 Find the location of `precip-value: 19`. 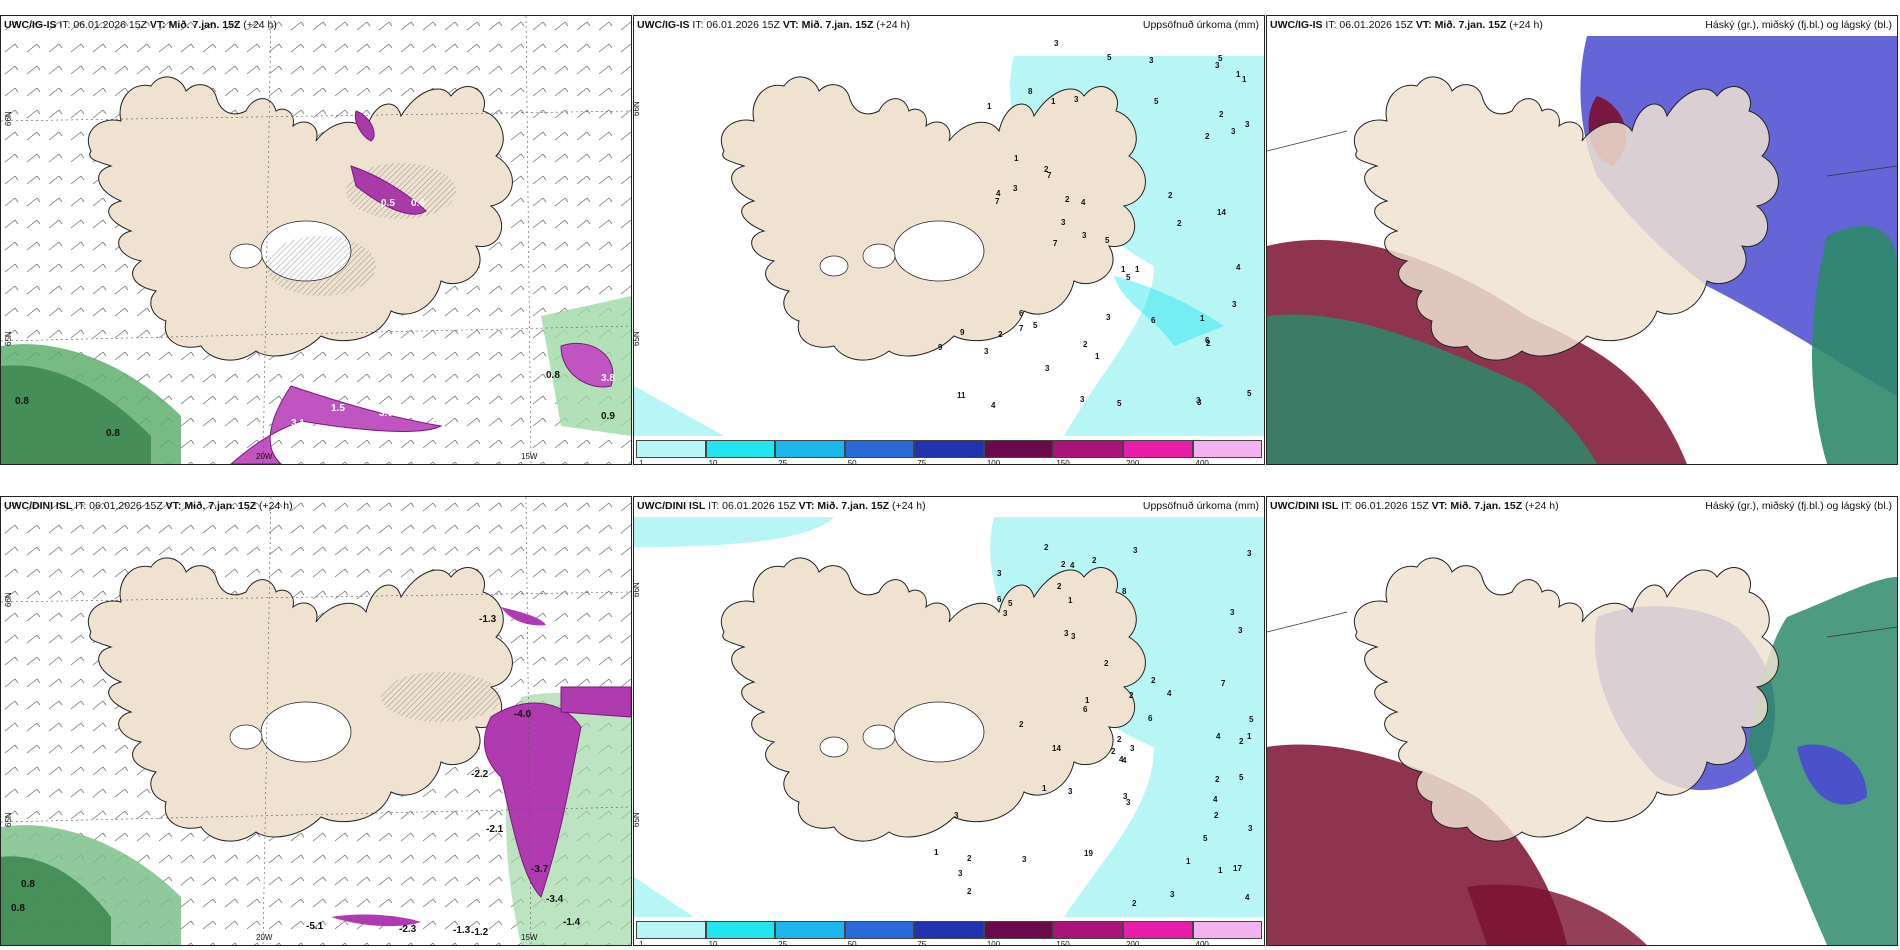

precip-value: 19 is located at coordinates (1088, 853).